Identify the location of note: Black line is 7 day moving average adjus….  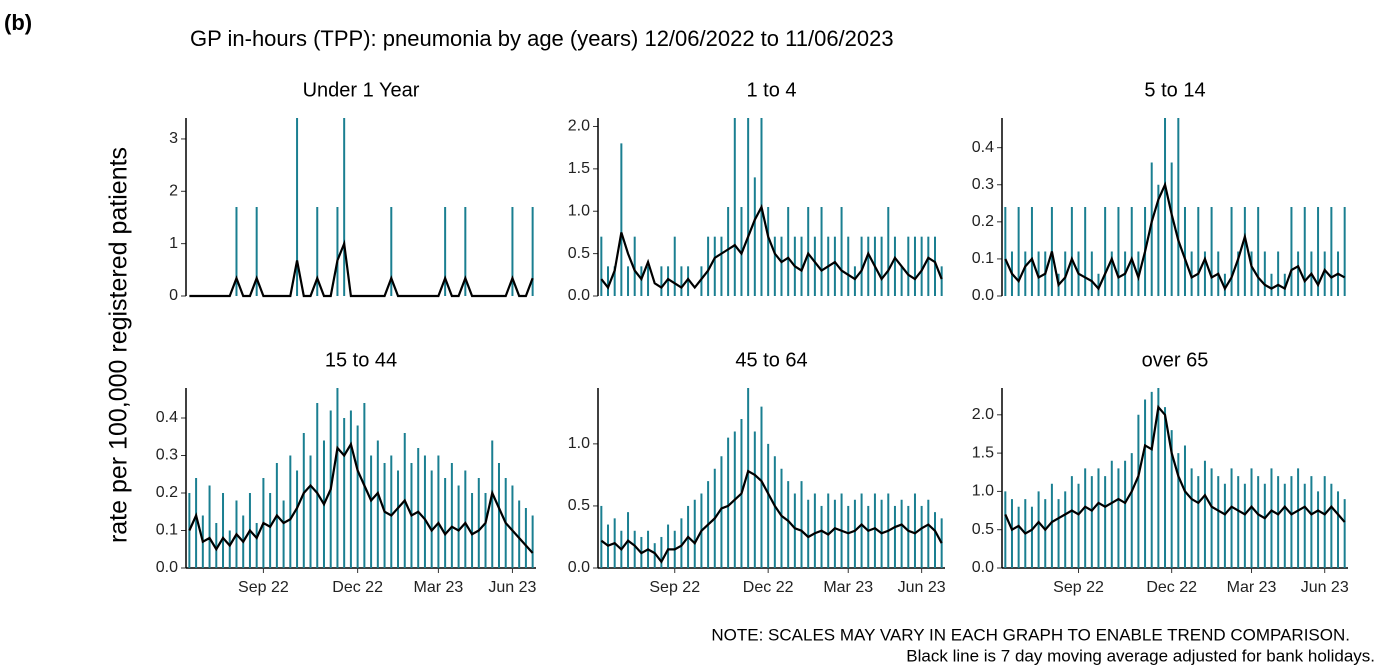
(1140, 655).